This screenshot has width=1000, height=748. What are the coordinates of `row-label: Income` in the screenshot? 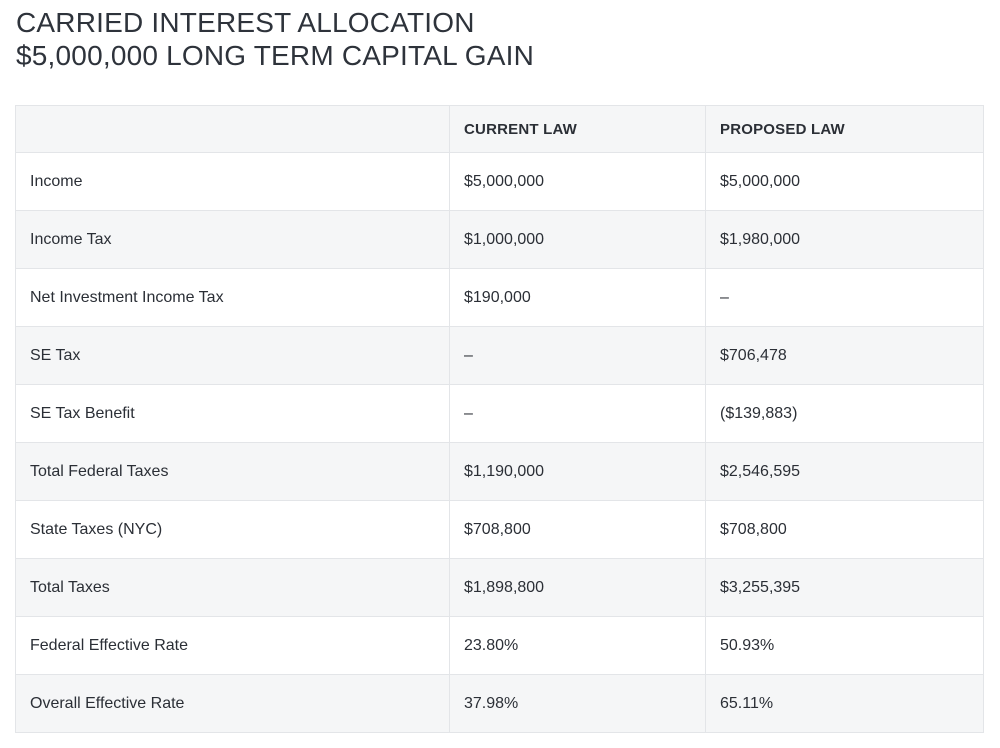 It's located at (232, 181).